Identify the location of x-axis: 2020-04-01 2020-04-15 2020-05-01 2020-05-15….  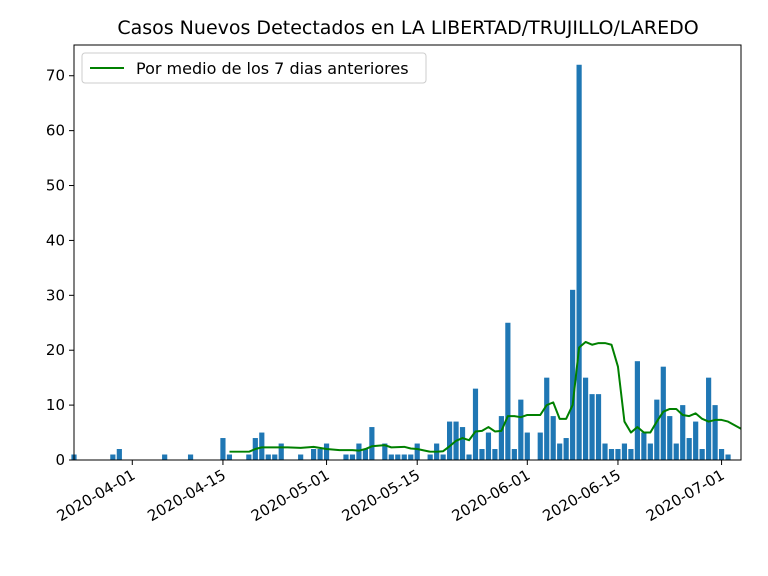
(391, 492).